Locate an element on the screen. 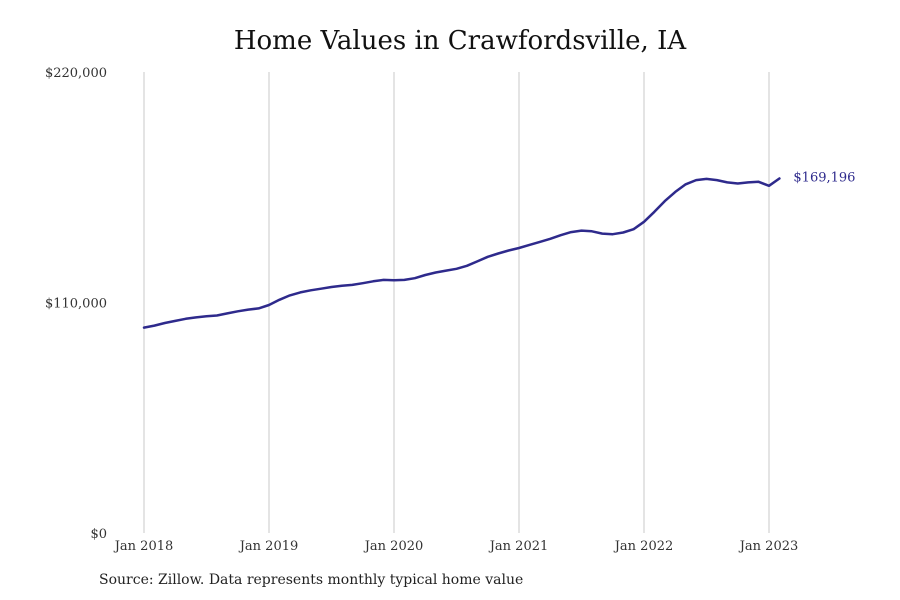 The width and height of the screenshot is (900, 600). x-tick-label: Jan 2018 is located at coordinates (143, 546).